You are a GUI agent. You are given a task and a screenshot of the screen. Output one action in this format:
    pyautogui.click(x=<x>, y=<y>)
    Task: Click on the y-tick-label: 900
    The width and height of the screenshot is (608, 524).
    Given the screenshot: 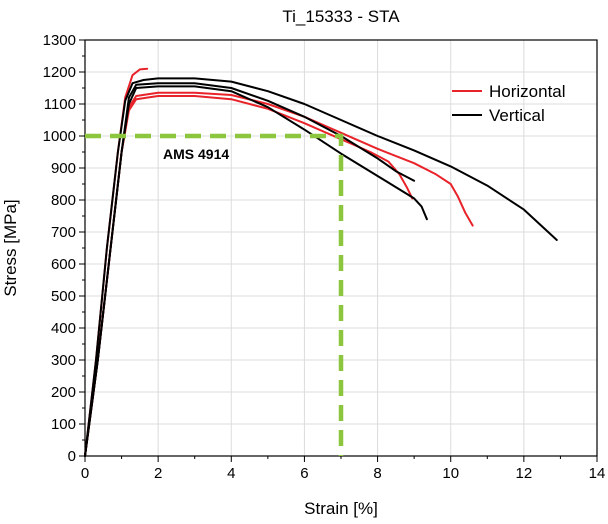 What is the action you would take?
    pyautogui.click(x=63, y=168)
    